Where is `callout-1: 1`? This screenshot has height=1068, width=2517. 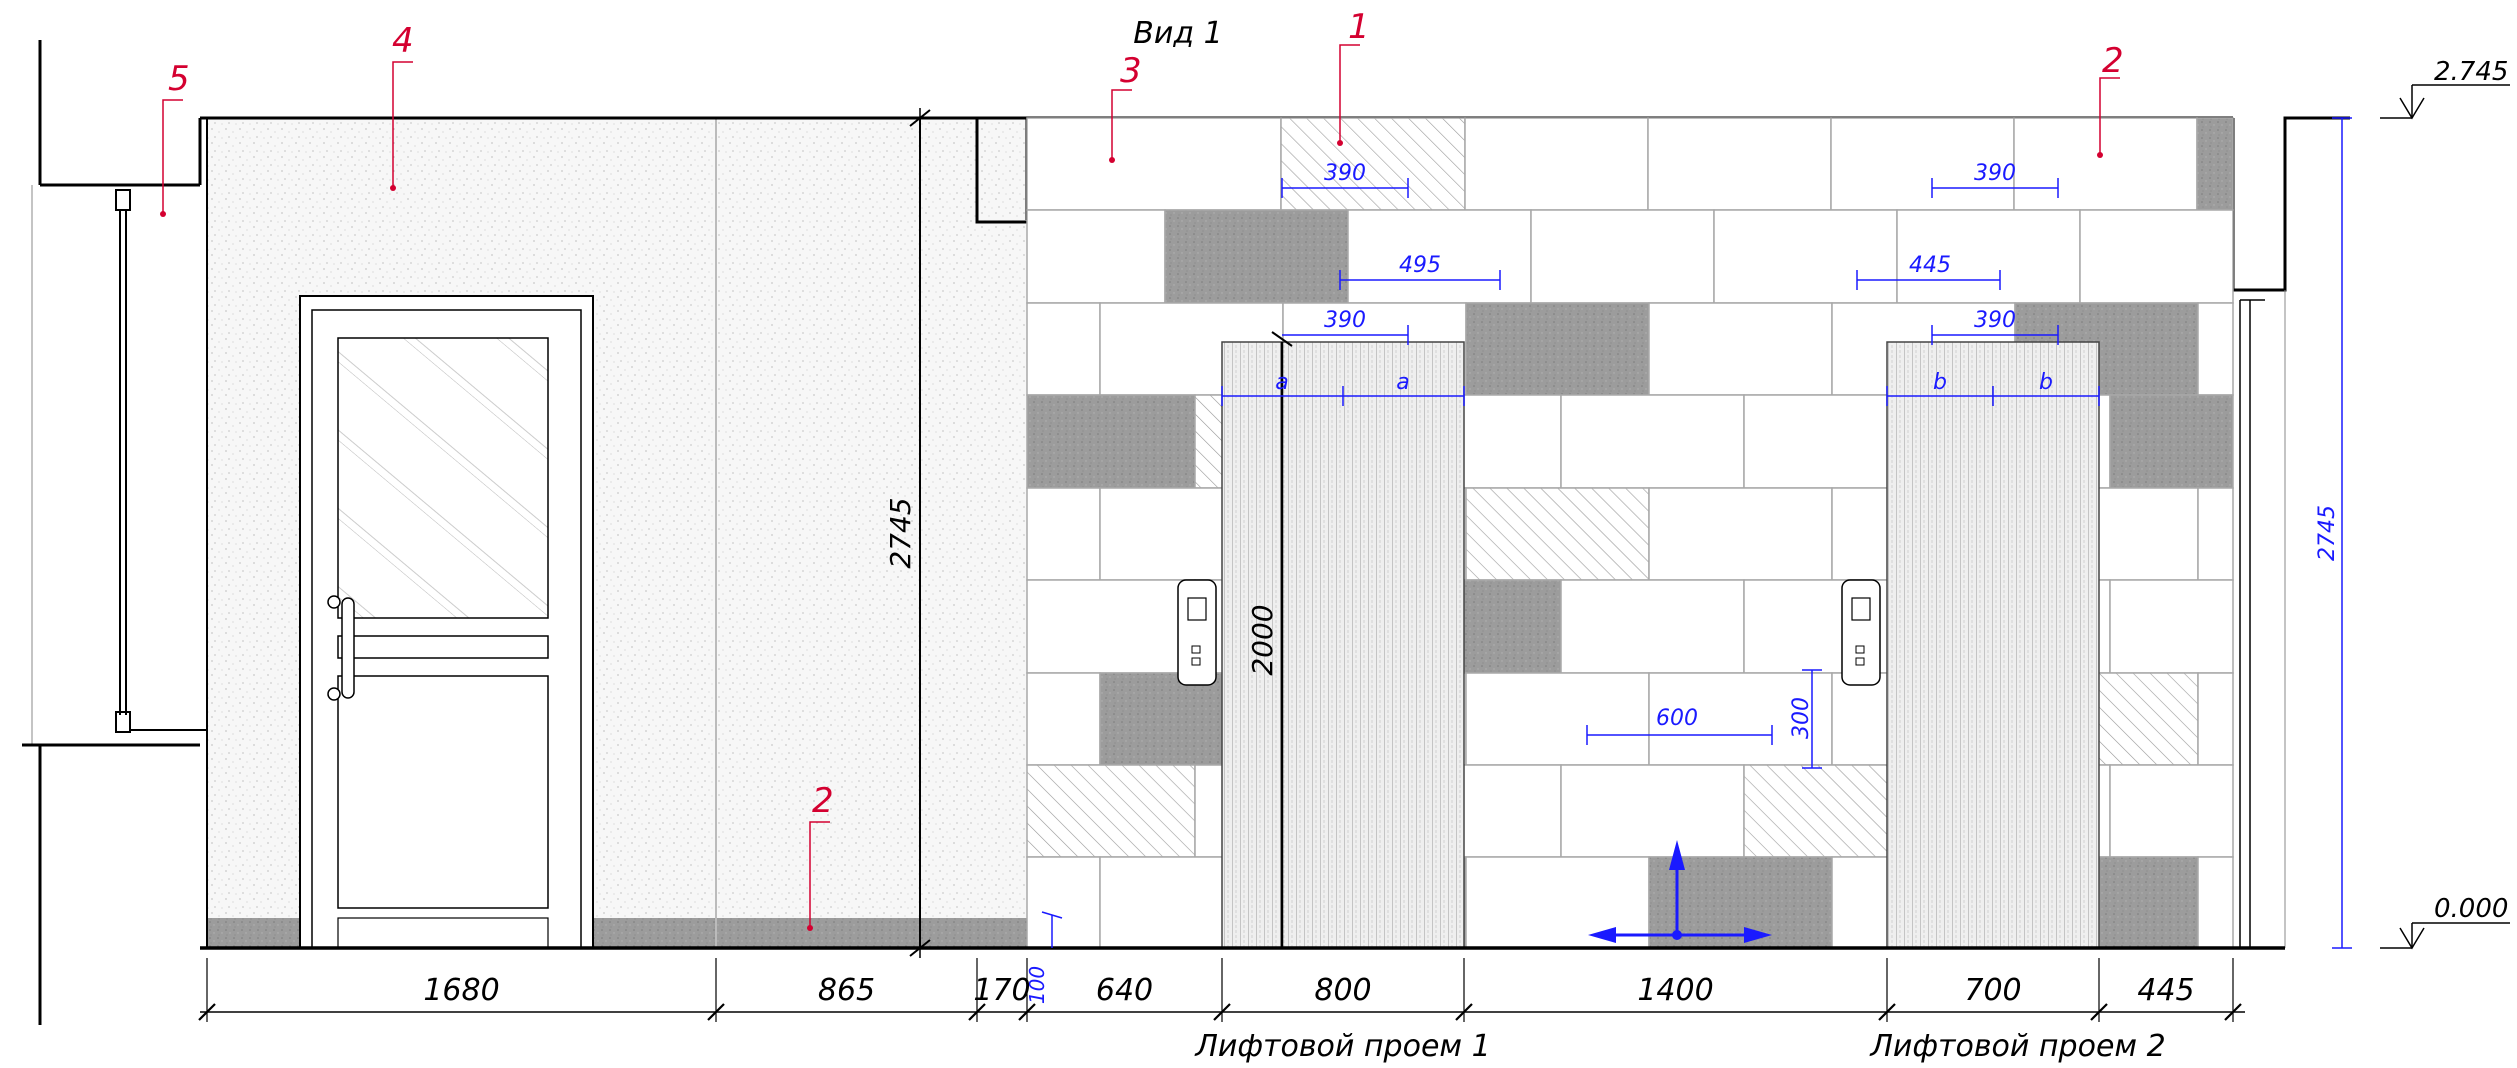
callout-1: 1 is located at coordinates (1353, 76).